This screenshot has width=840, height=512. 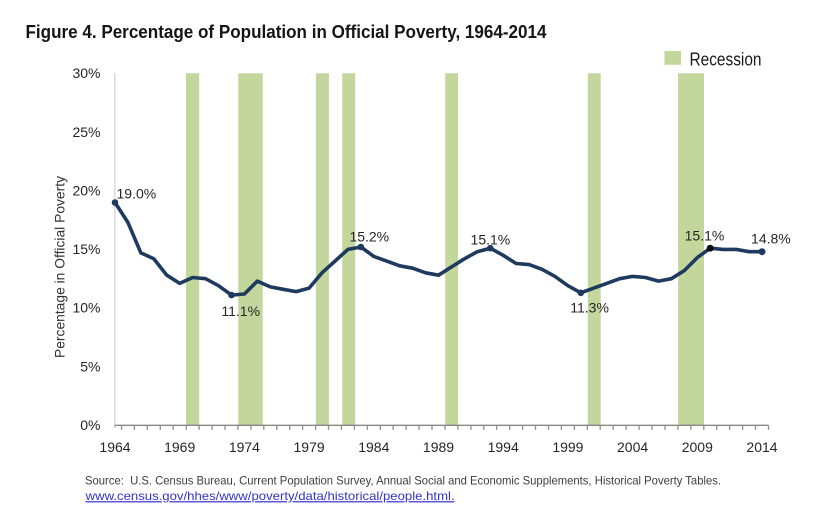 I want to click on svg-text: 1979, so click(x=309, y=447).